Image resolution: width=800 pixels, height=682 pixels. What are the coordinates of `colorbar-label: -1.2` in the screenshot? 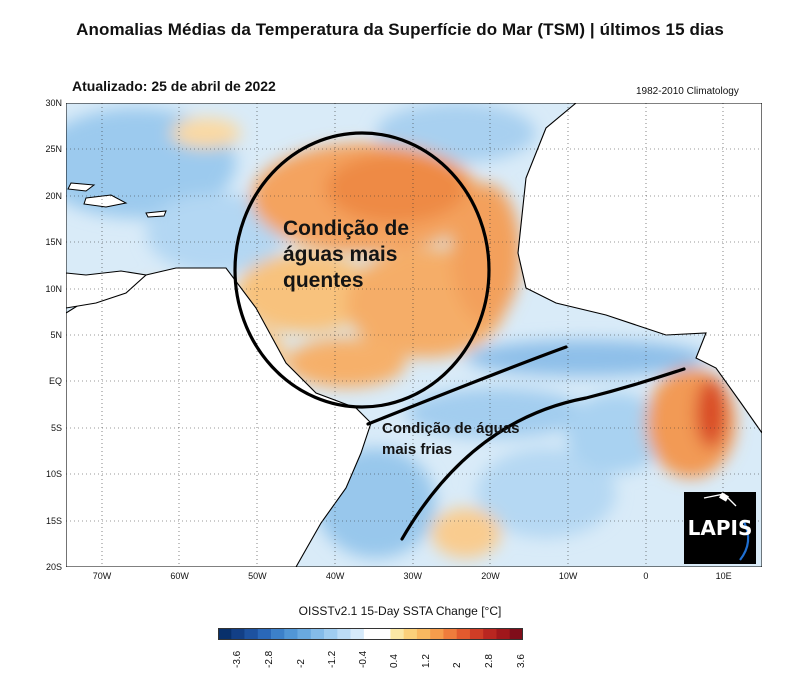 It's located at (332, 659).